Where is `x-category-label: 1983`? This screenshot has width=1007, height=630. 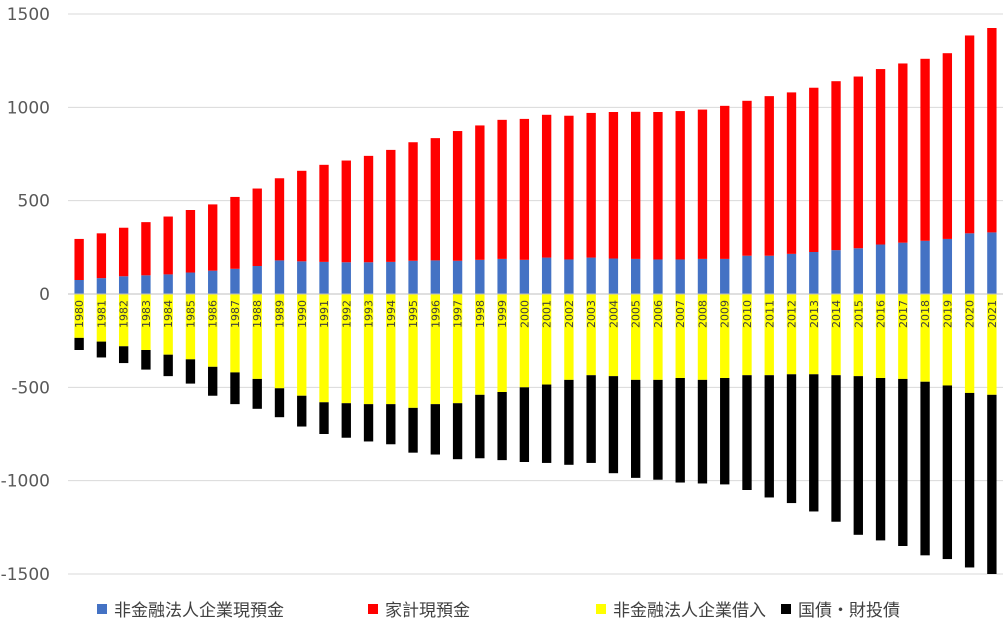
x-category-label: 1983 is located at coordinates (146, 314).